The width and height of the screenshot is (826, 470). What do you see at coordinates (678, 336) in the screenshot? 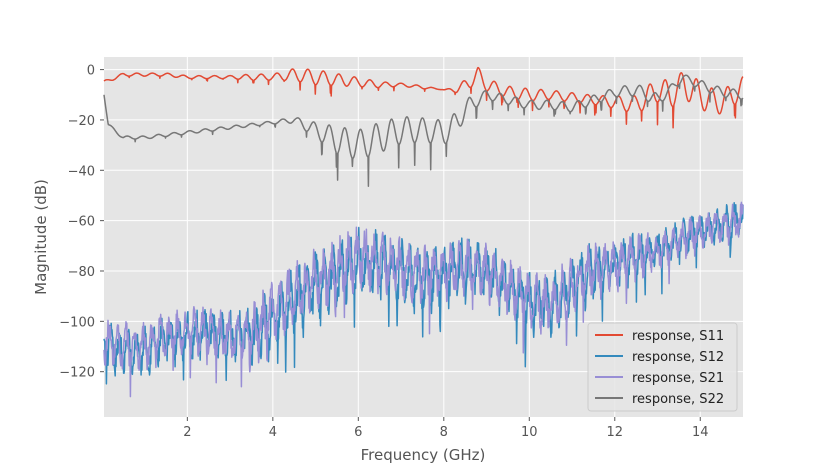
I see `legend-label-s11: response, S11` at bounding box center [678, 336].